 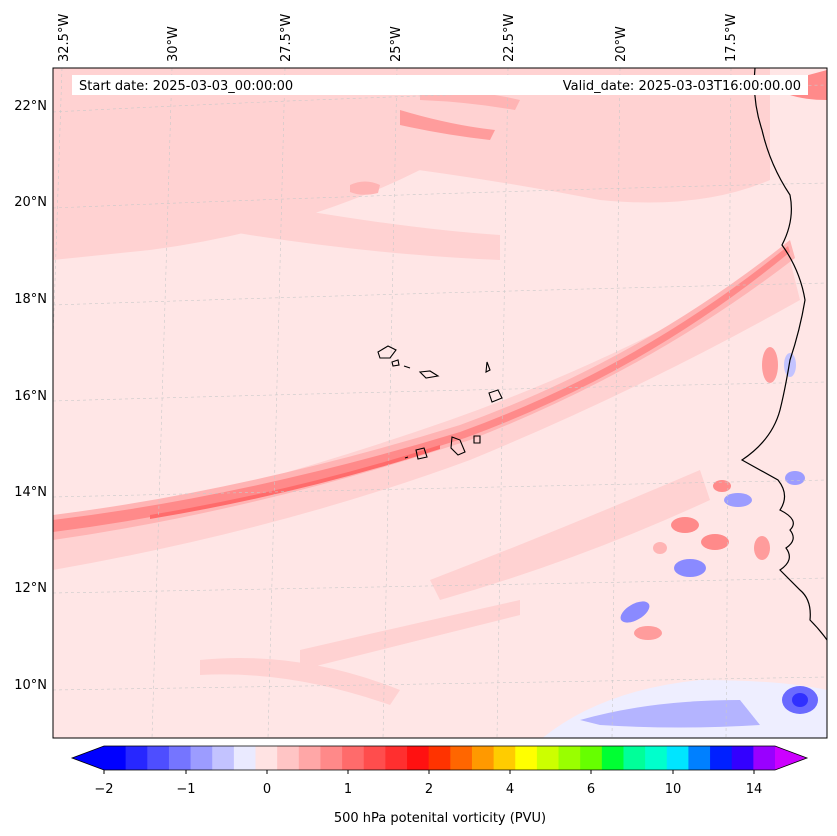 I want to click on colorbar-tick: −2, so click(x=103, y=789).